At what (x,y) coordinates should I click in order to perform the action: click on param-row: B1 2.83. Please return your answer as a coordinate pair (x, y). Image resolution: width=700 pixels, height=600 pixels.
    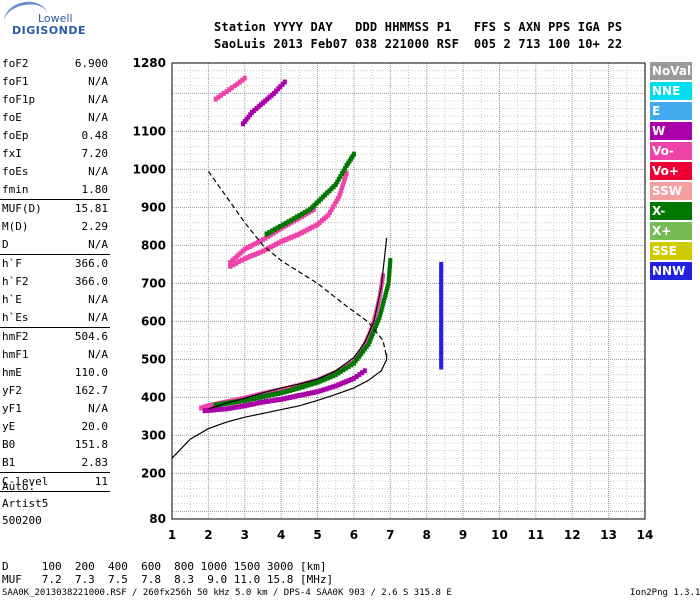
    Looking at the image, I should click on (55, 463).